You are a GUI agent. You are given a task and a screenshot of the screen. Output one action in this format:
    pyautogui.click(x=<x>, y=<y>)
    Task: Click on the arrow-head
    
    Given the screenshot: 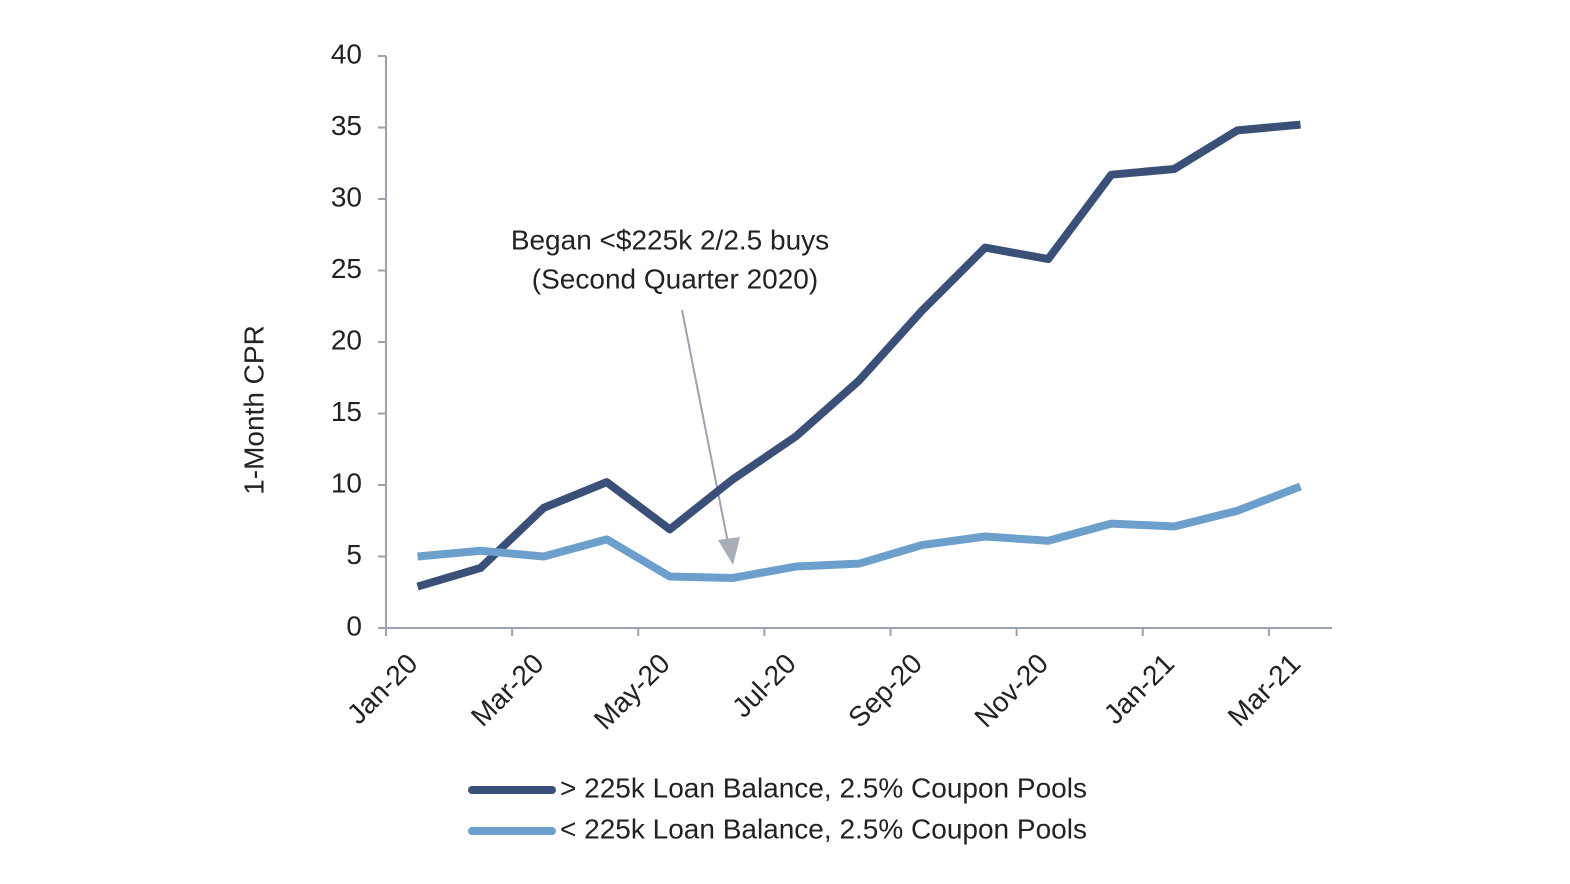 What is the action you would take?
    pyautogui.click(x=729, y=551)
    